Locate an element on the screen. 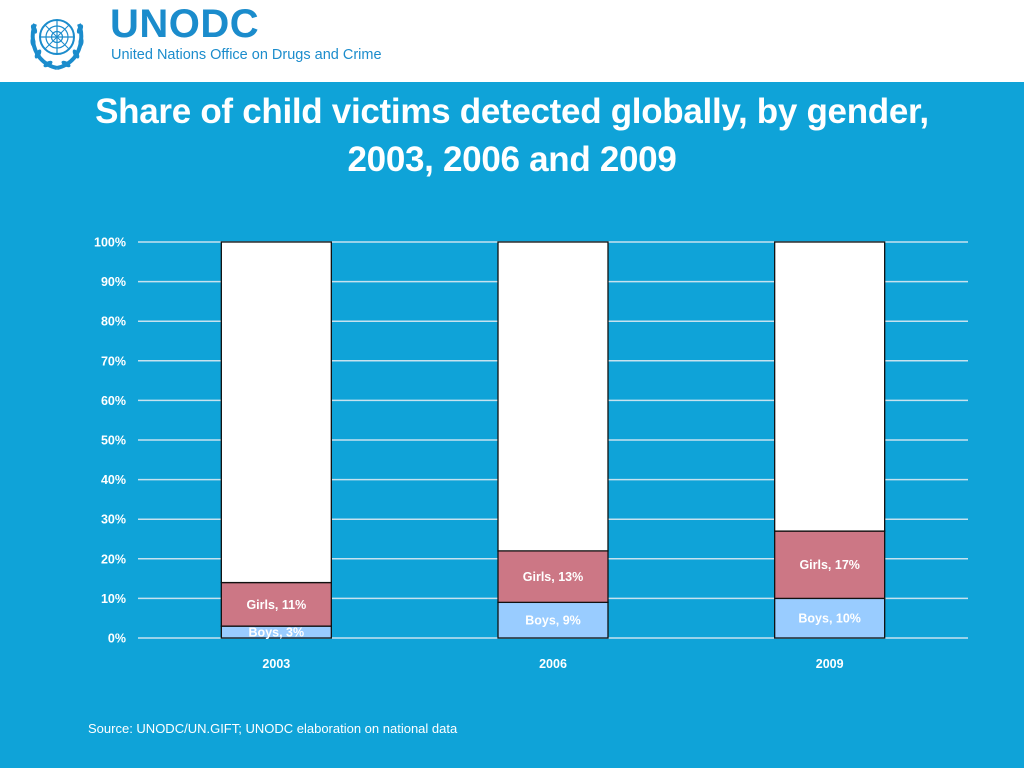 The height and width of the screenshot is (768, 1024). y-tick-label: 60% is located at coordinates (113, 401).